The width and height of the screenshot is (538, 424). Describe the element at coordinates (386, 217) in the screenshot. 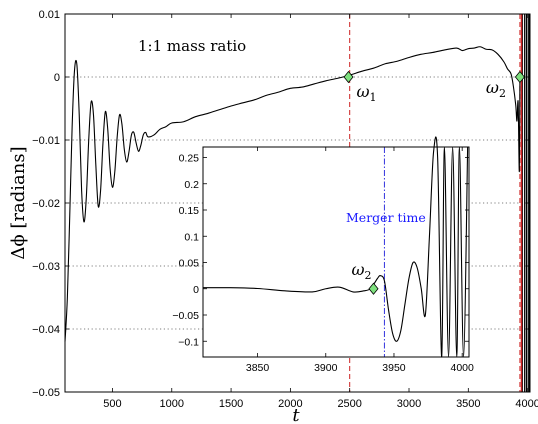

I see `inset-annotation: Merger time` at that location.